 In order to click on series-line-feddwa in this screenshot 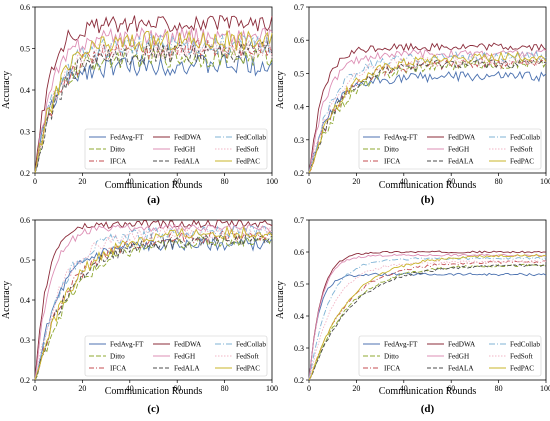, I will do `click(427, 108)`.